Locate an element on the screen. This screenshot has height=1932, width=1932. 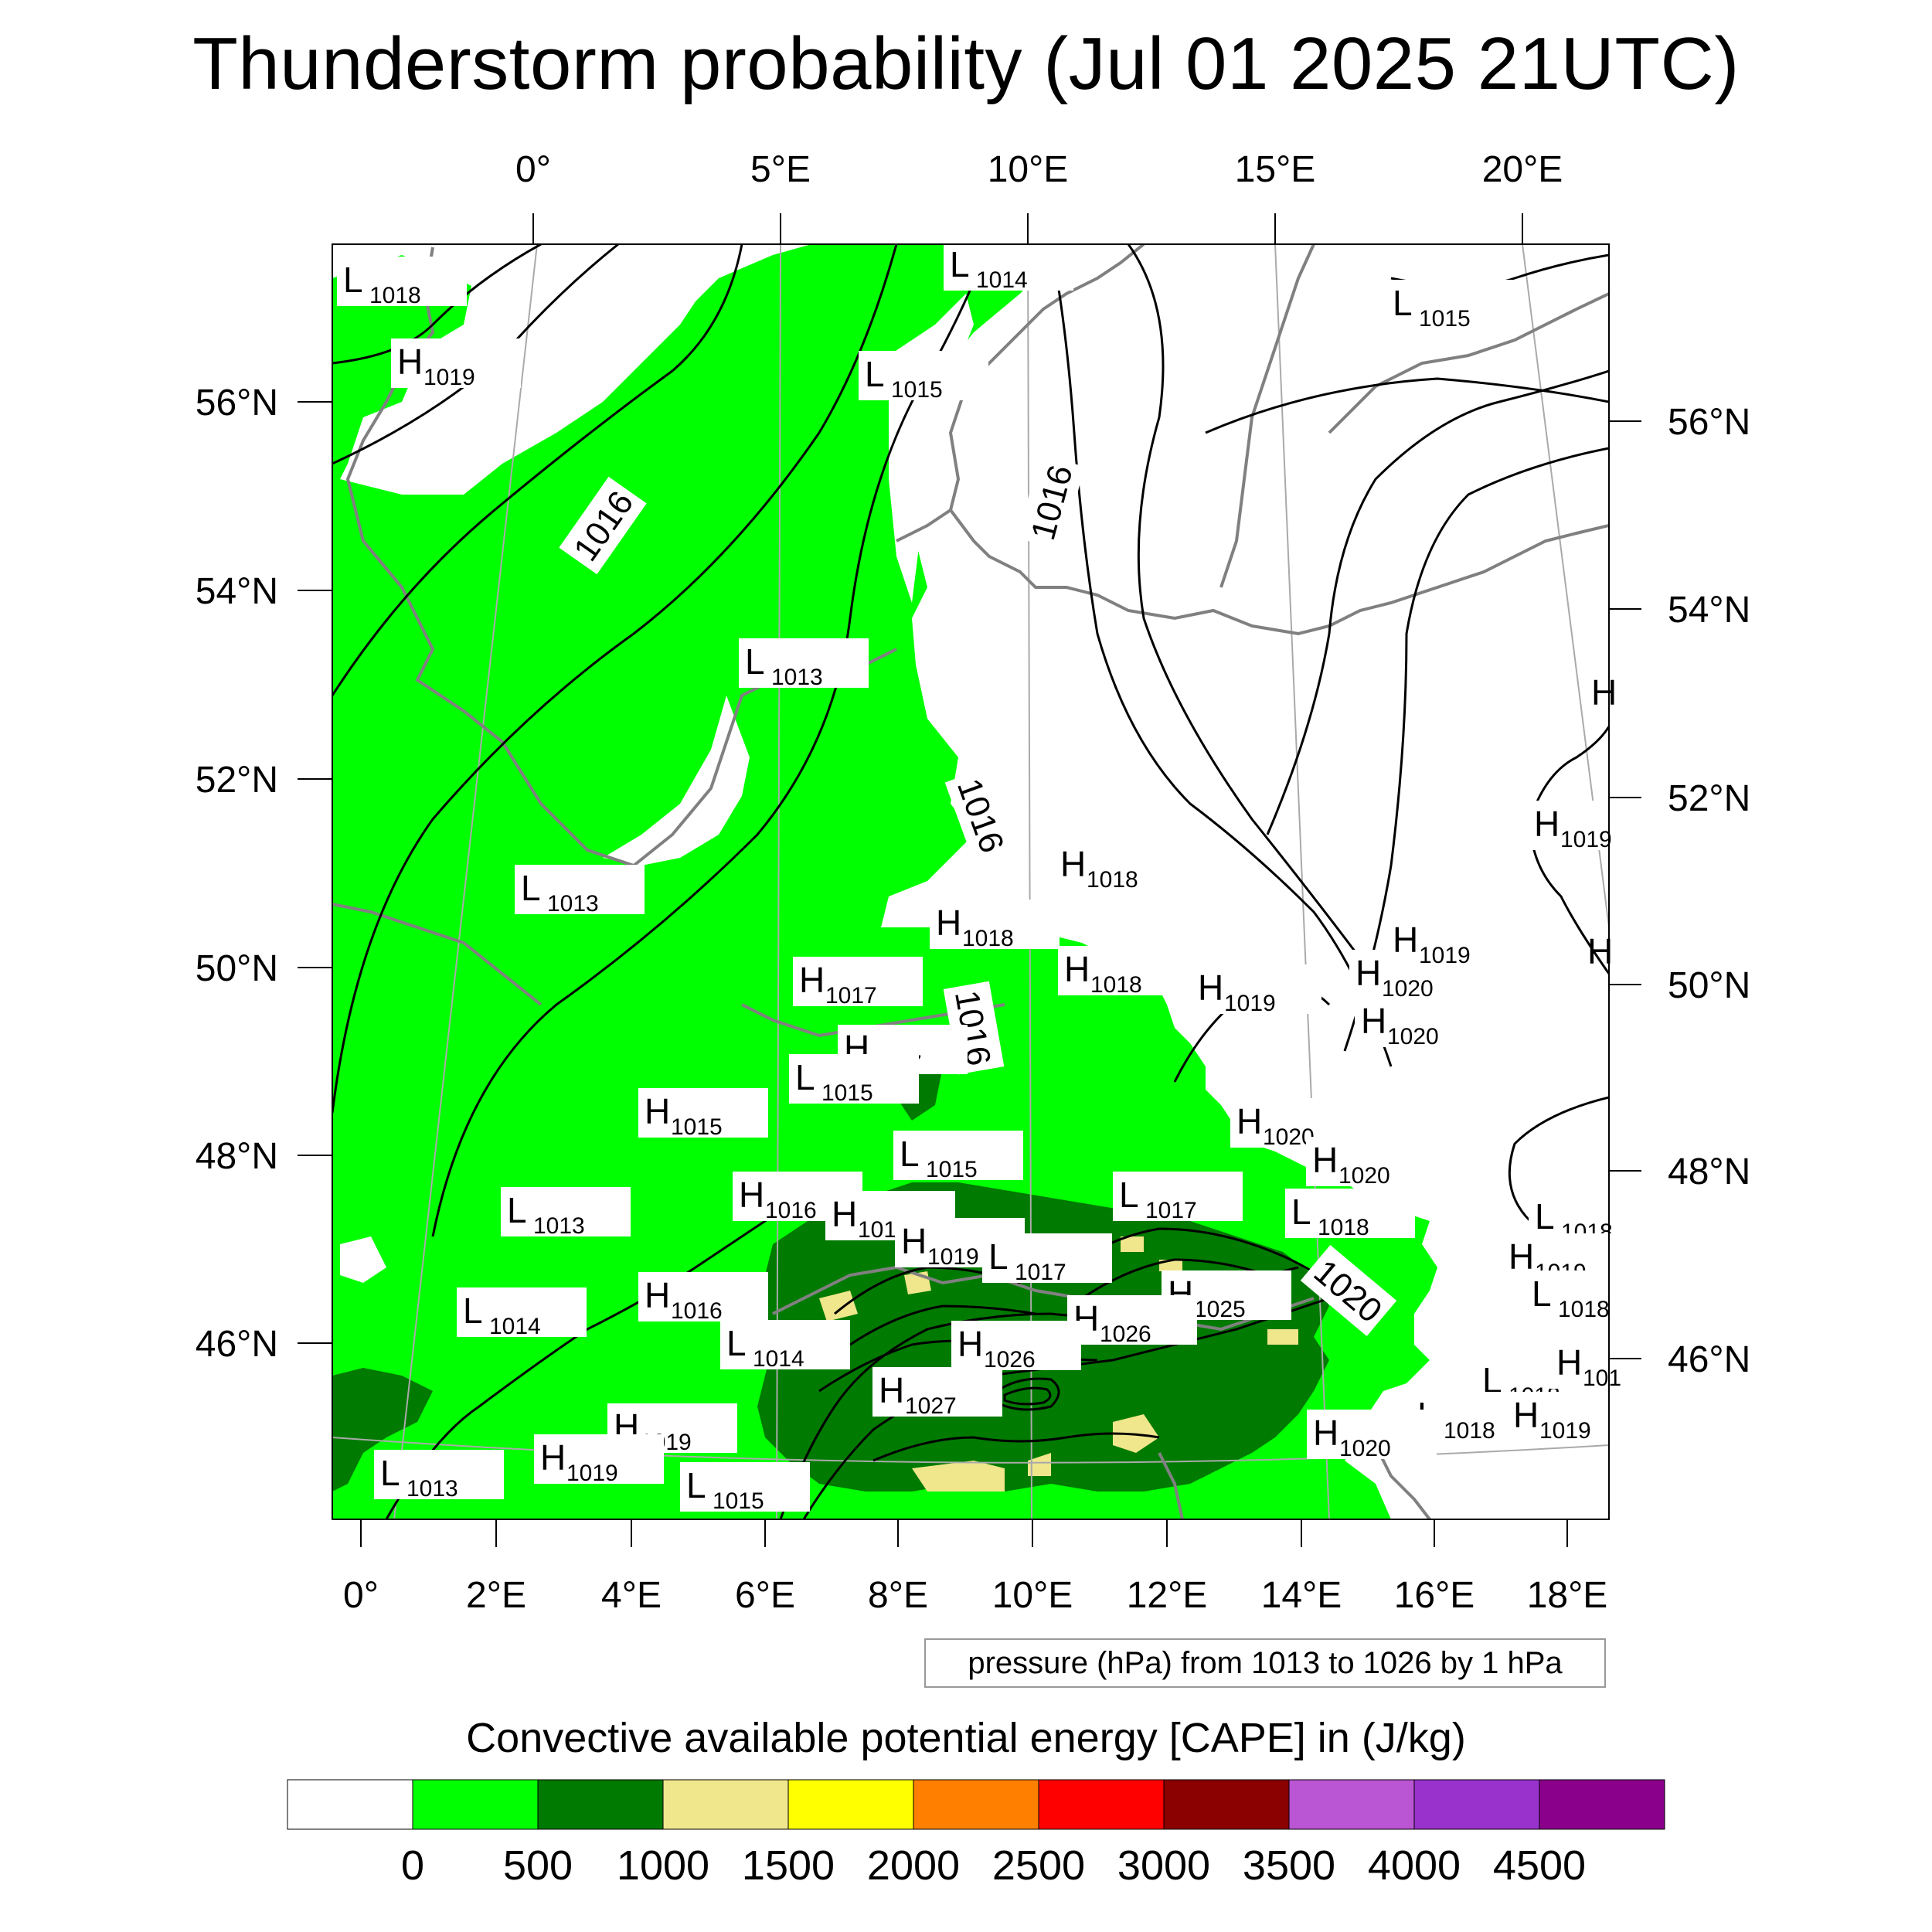
low-pressure-center: L 1017 is located at coordinates (1178, 1198).